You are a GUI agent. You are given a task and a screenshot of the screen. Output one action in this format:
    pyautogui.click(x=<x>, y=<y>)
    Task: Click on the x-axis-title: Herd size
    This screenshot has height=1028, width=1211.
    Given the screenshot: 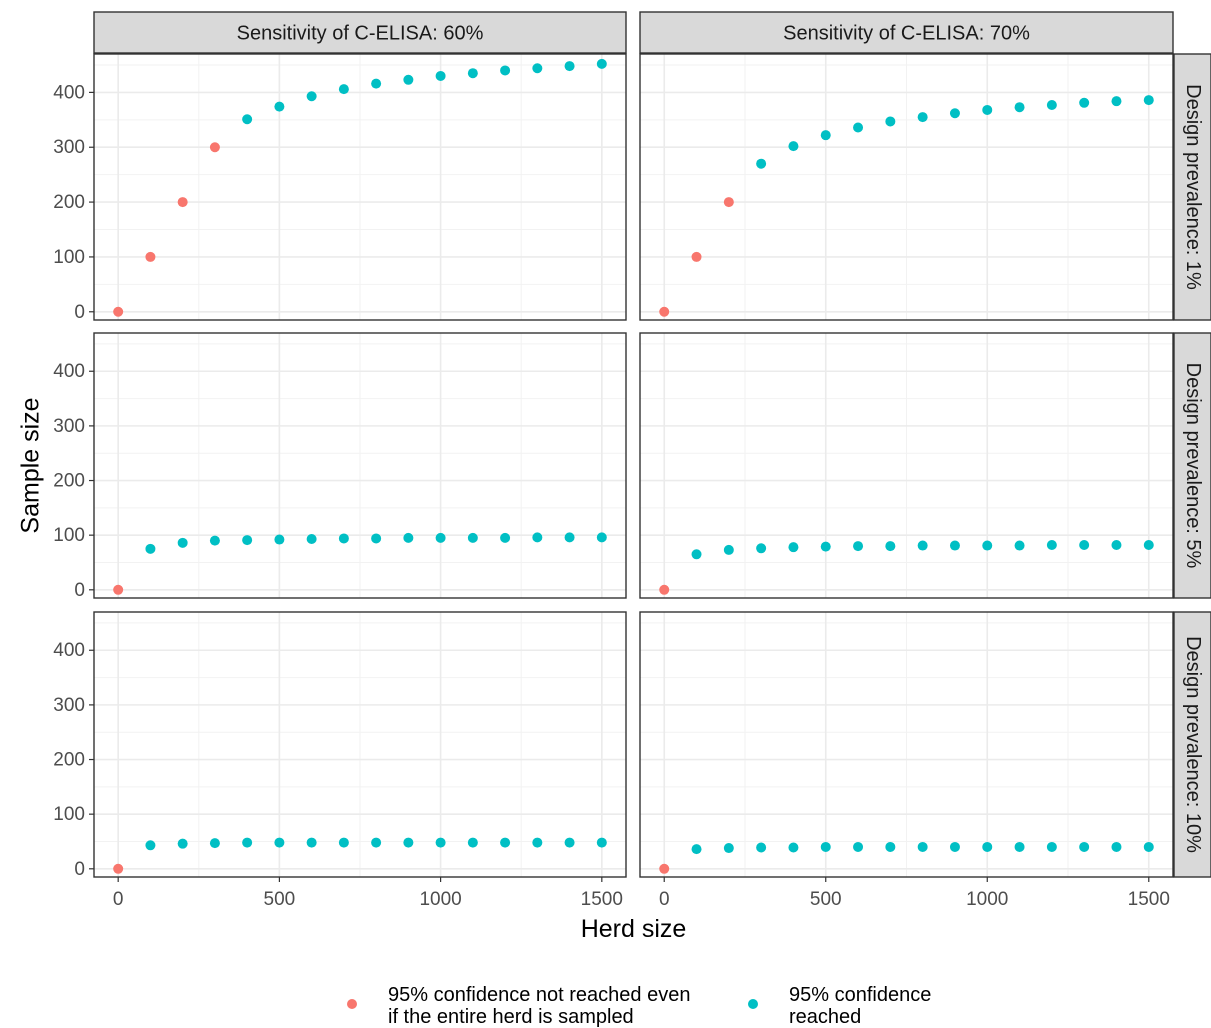 What is the action you would take?
    pyautogui.click(x=634, y=929)
    